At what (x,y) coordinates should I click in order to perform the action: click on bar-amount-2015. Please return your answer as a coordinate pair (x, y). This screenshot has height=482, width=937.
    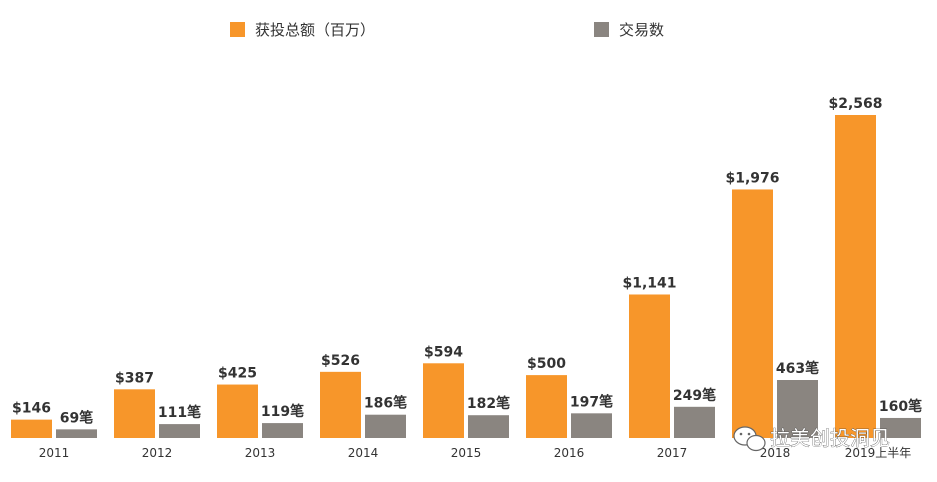
    Looking at the image, I should click on (443, 400).